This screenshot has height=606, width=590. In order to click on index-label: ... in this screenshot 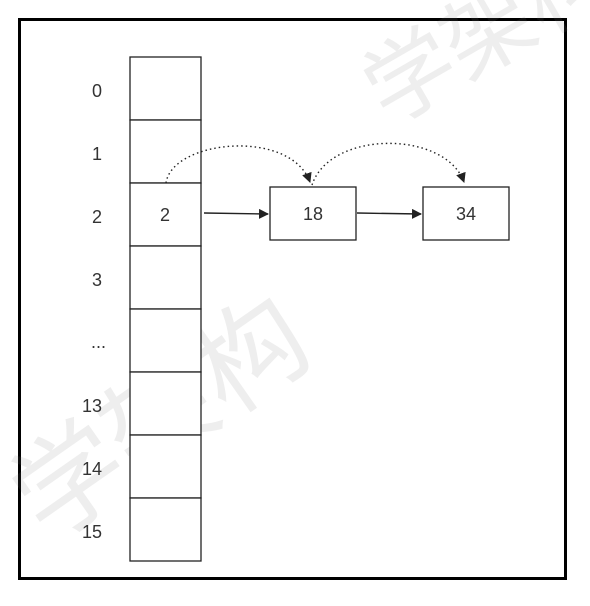, I will do `click(98, 342)`.